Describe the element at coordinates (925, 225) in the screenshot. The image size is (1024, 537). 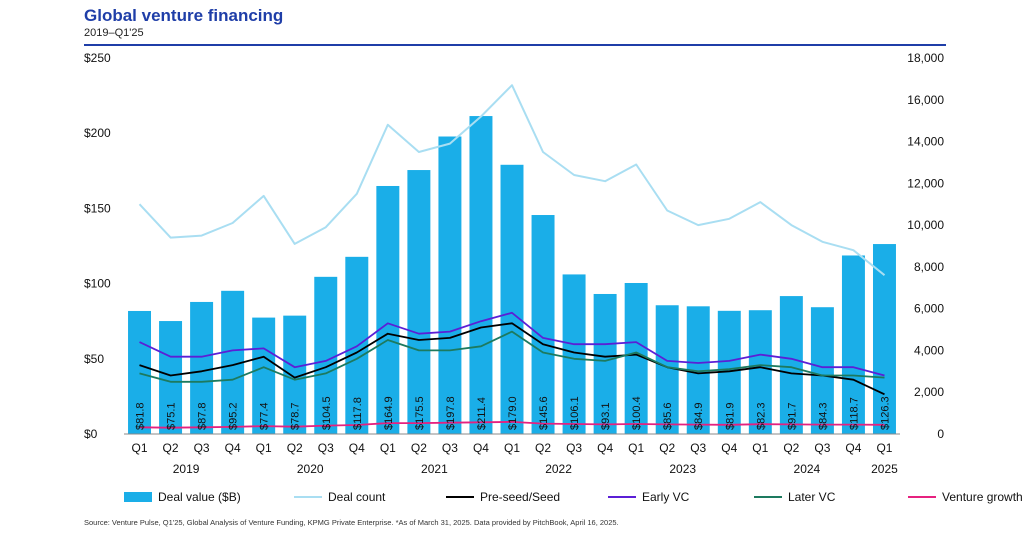
I see `right-tick-label: 10,000` at that location.